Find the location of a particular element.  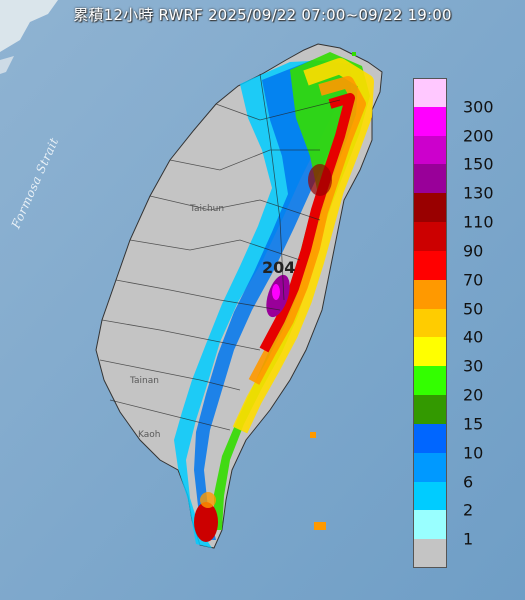

rain-band-orange is located at coordinates (307, 230).